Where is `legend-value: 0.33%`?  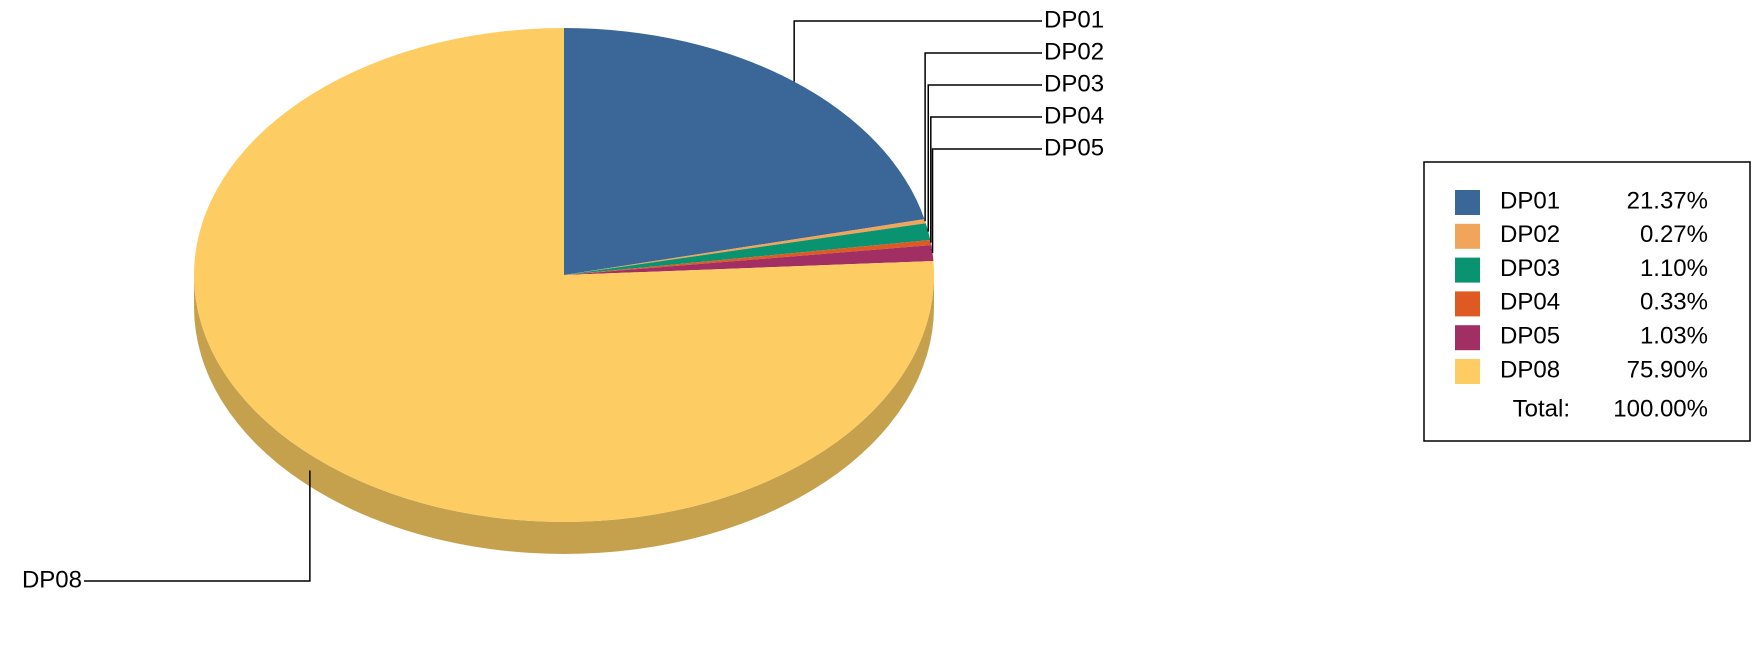
legend-value: 0.33% is located at coordinates (1674, 302).